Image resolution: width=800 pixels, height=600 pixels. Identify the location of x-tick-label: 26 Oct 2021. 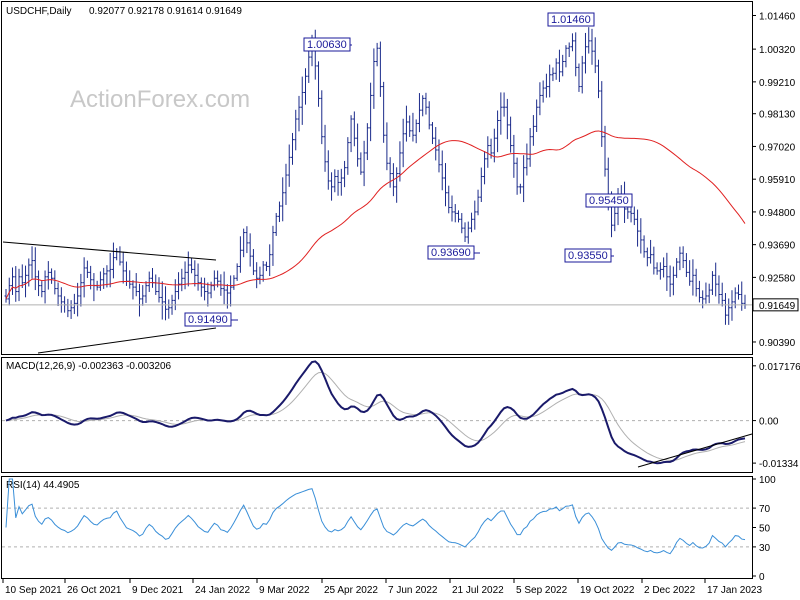
(94, 590).